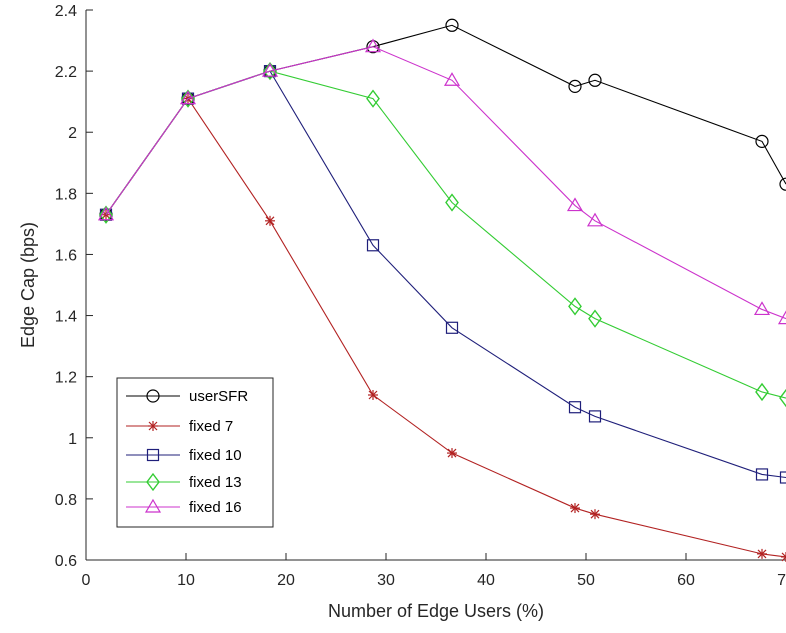 This screenshot has height=633, width=786. What do you see at coordinates (218, 396) in the screenshot?
I see `legend-label-usersfr: userSFR` at bounding box center [218, 396].